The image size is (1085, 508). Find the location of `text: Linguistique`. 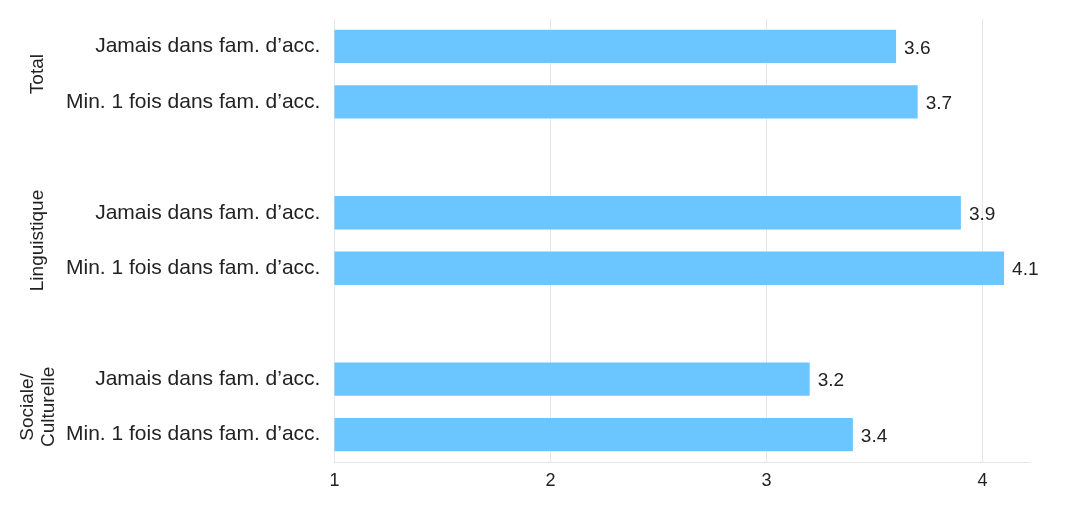

text: Linguistique is located at coordinates (37, 240).